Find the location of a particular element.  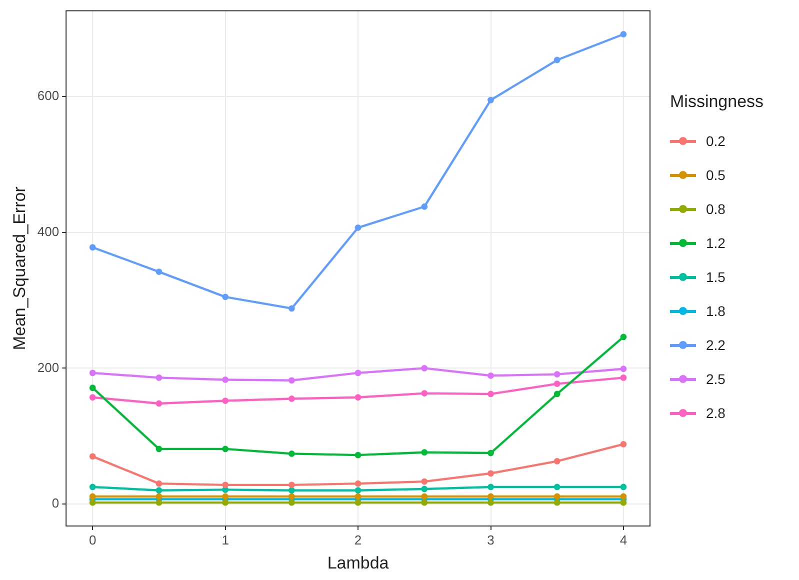

legend-label: 0.8 is located at coordinates (716, 209).